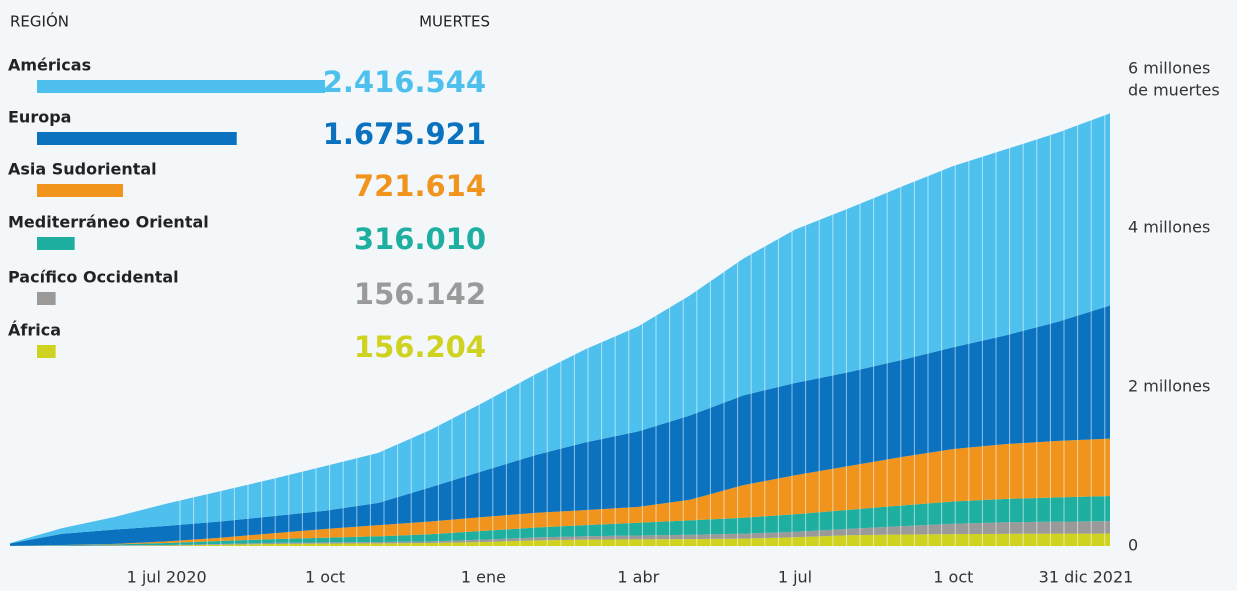 Image resolution: width=1237 pixels, height=591 pixels. What do you see at coordinates (108, 222) in the screenshot?
I see `legend-name: Mediterráneo Oriental` at bounding box center [108, 222].